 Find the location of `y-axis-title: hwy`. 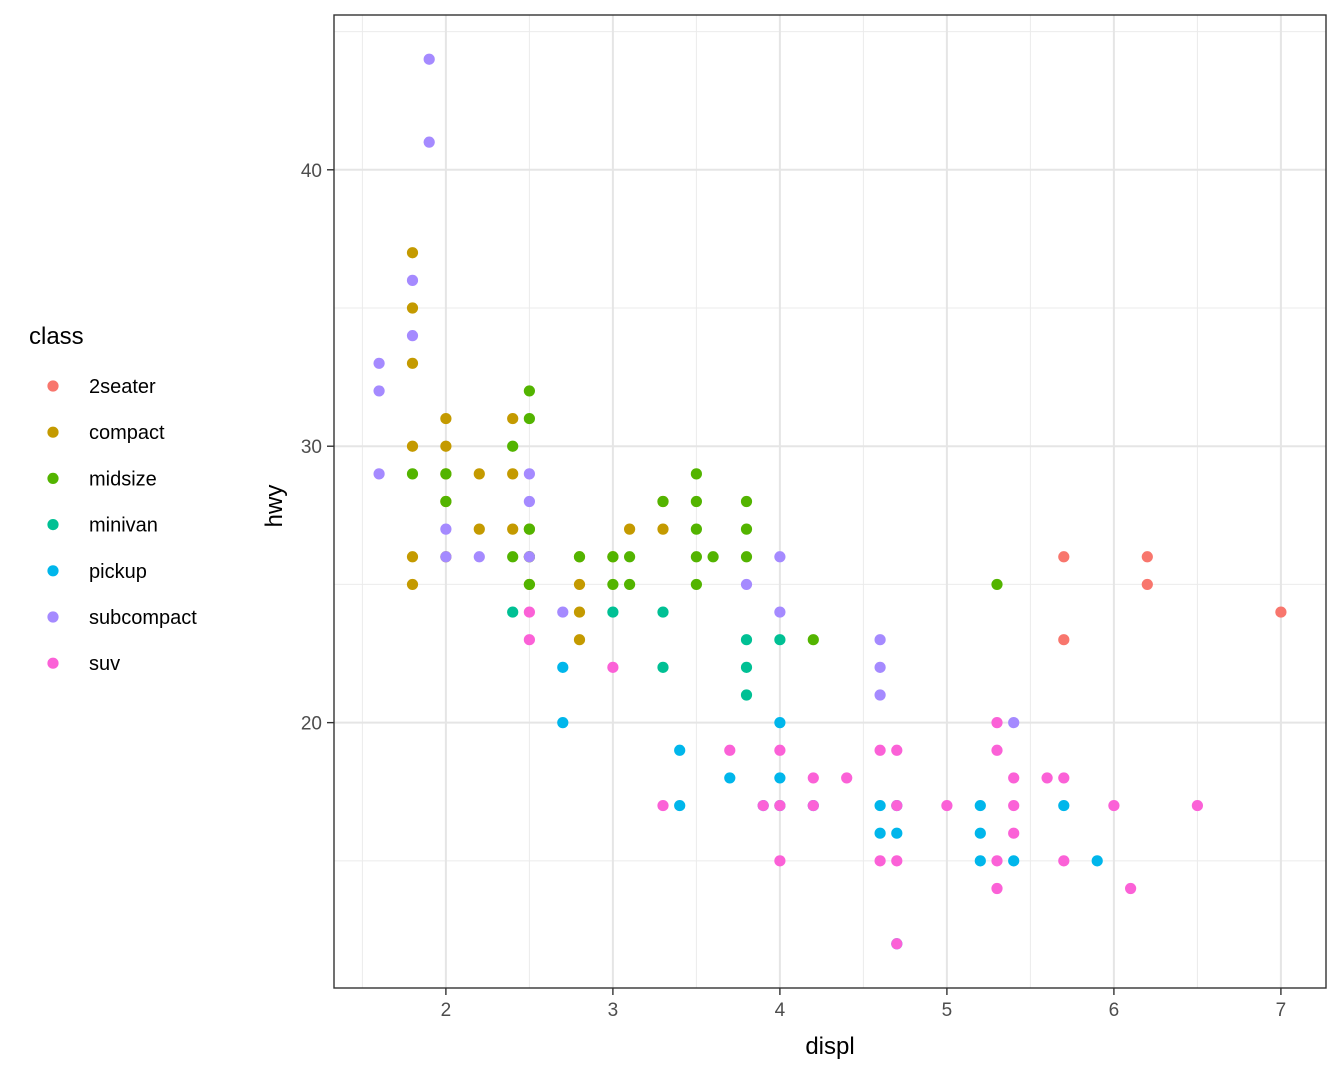

y-axis-title: hwy is located at coordinates (274, 506).